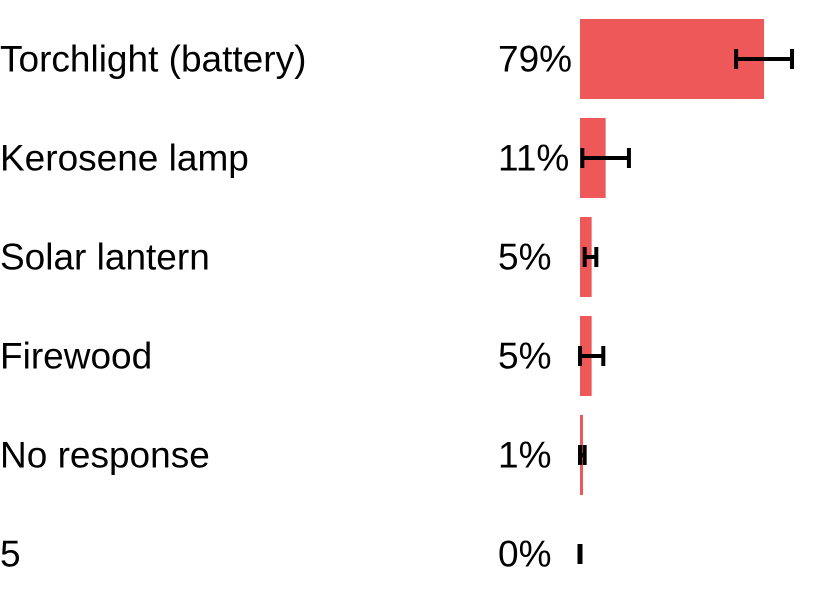 The width and height of the screenshot is (825, 614). What do you see at coordinates (535, 59) in the screenshot?
I see `value-label: 79%` at bounding box center [535, 59].